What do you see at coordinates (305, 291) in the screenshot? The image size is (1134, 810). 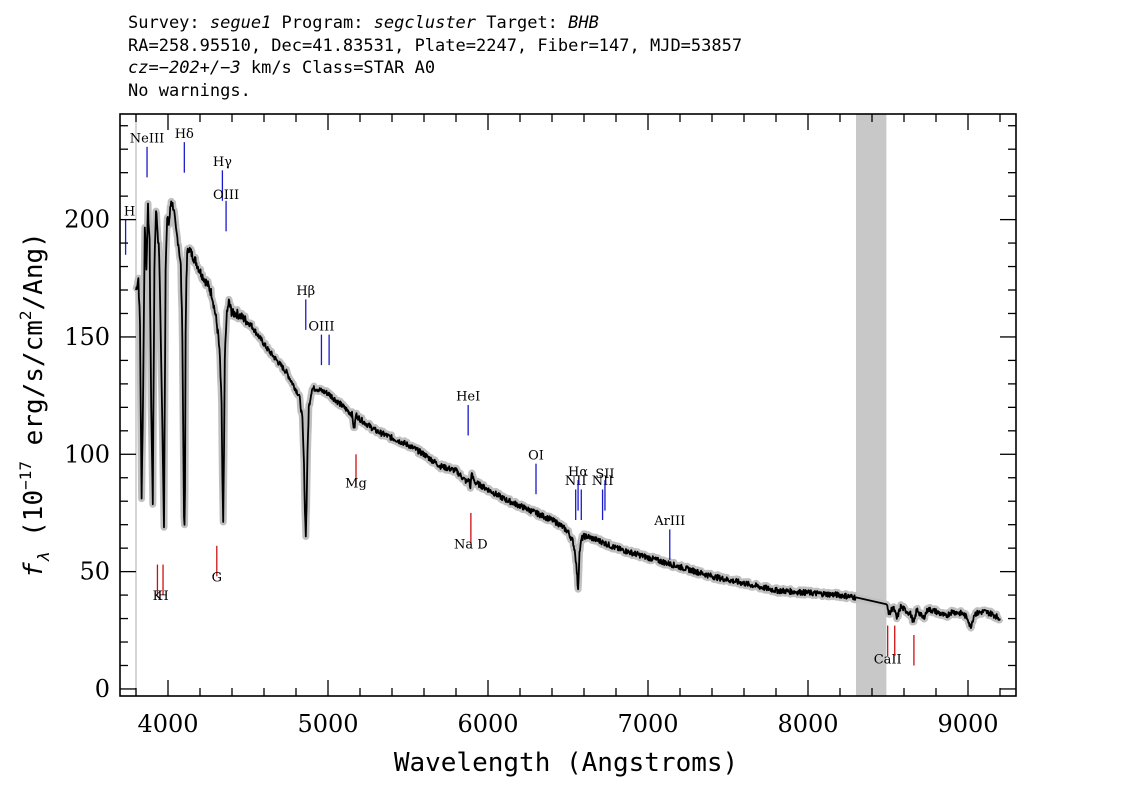 I see `emission-line-label: Hβ` at bounding box center [305, 291].